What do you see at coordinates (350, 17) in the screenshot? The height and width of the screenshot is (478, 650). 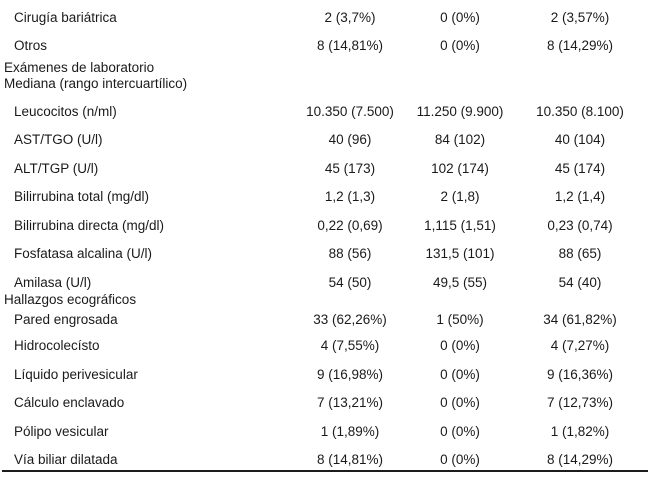 I see `cell-group1: 2 (3,7%)` at bounding box center [350, 17].